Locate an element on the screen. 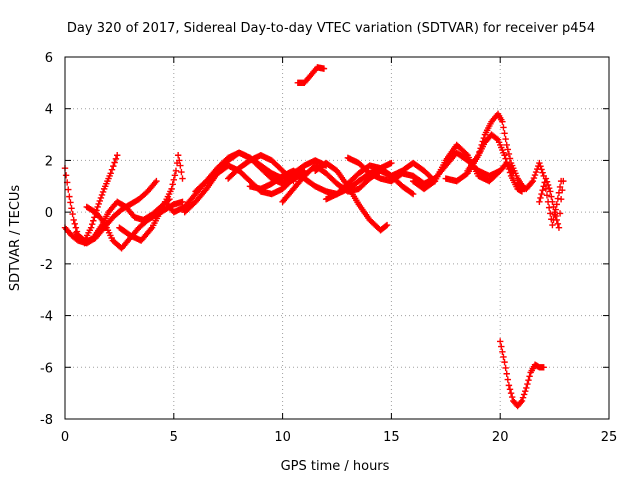  y-tick-label: -4 is located at coordinates (46, 317).